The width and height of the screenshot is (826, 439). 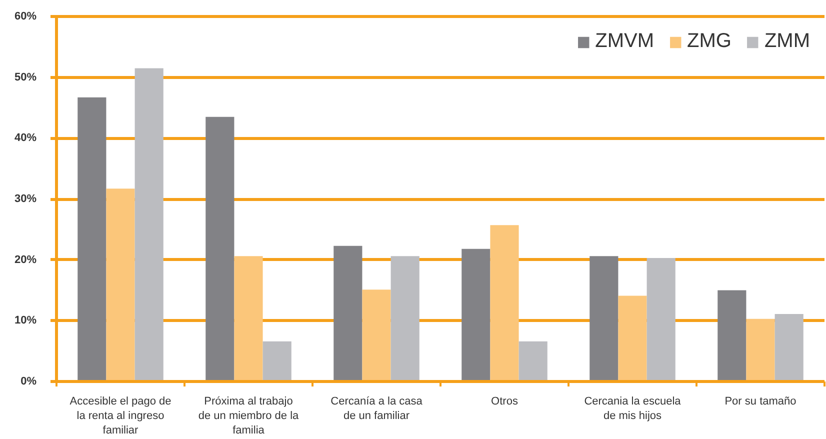 What do you see at coordinates (760, 402) in the screenshot?
I see `x-tick-label: Por su tamaño` at bounding box center [760, 402].